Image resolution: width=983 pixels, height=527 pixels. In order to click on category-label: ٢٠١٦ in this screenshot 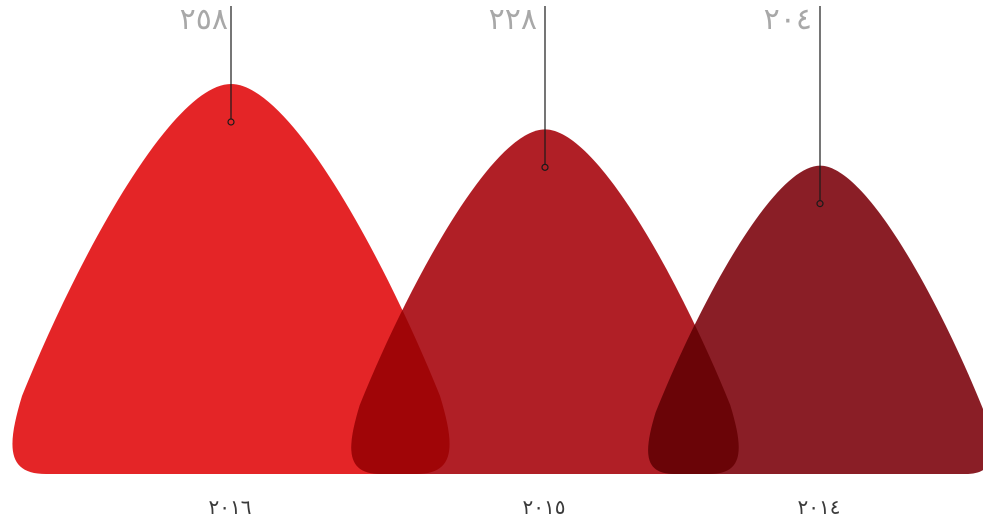, I will do `click(230, 507)`.